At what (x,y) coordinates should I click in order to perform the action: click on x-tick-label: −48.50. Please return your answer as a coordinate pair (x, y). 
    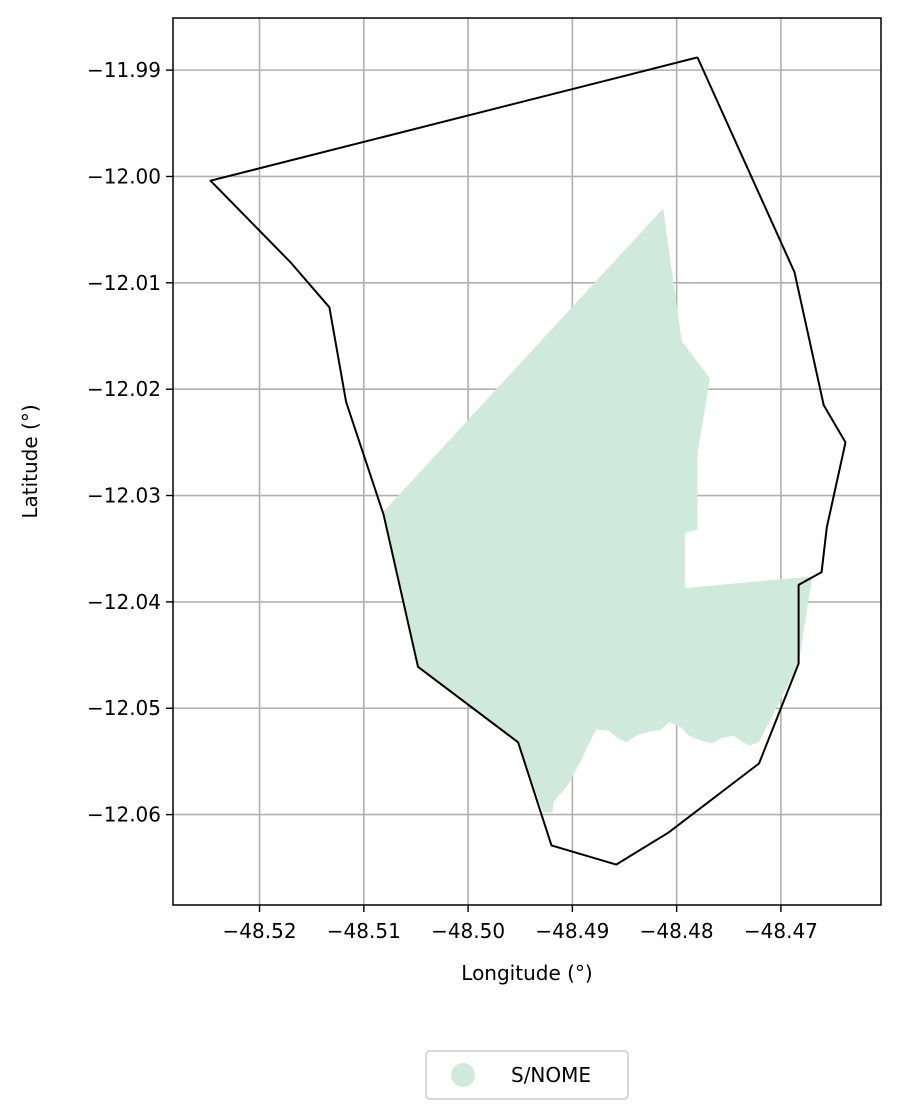
    Looking at the image, I should click on (468, 931).